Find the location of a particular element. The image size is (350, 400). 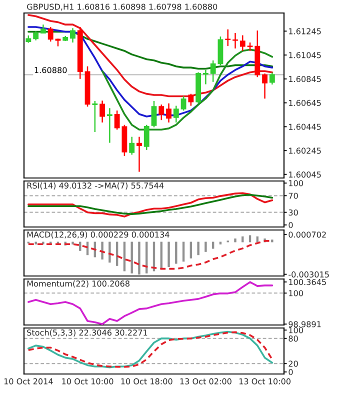

y-tick-label: 98.9891 is located at coordinates (304, 324).